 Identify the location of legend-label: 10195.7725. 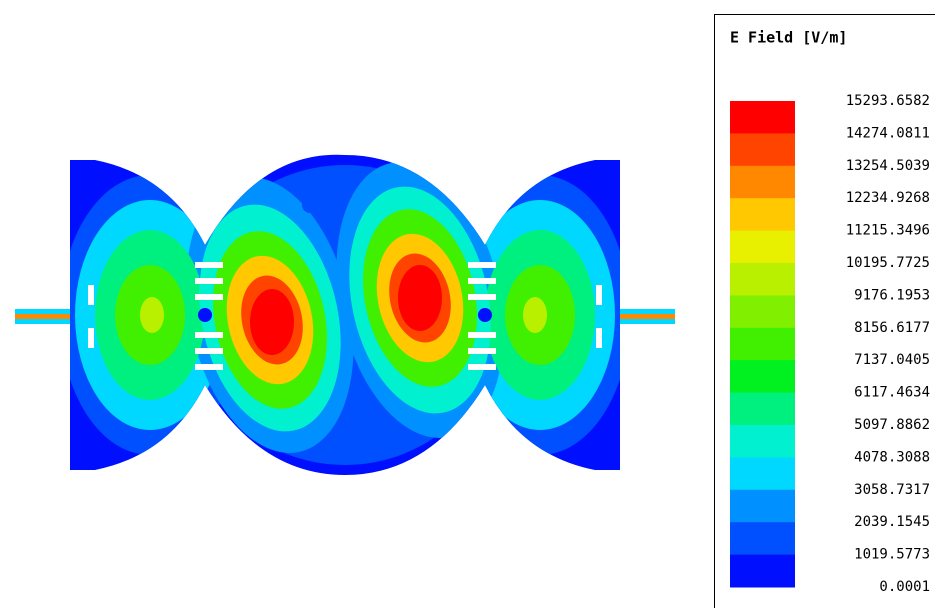
(888, 263).